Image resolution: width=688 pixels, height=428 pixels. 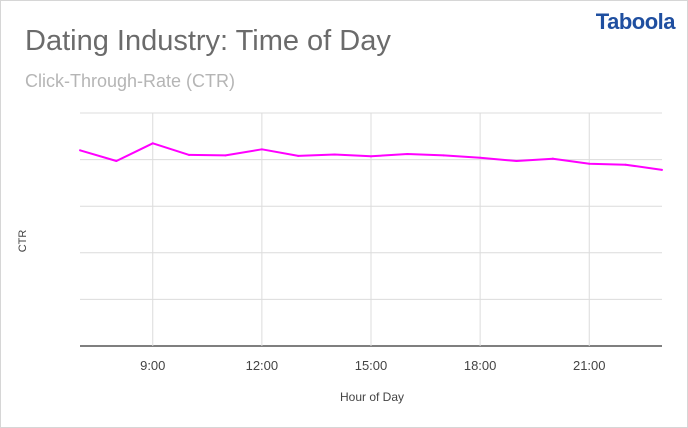 I want to click on chart-title: Dating Industry: Time of Day, so click(x=208, y=41).